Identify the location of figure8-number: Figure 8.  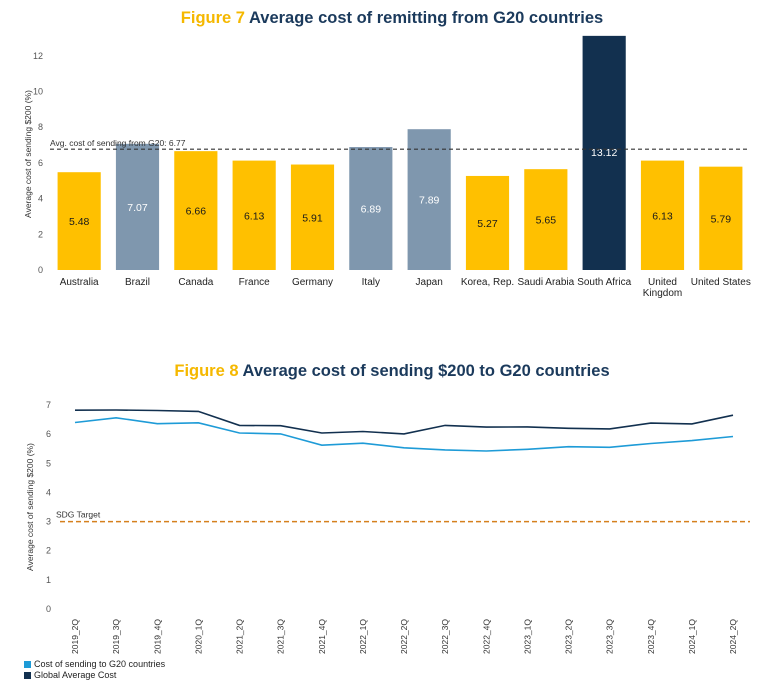
(206, 371).